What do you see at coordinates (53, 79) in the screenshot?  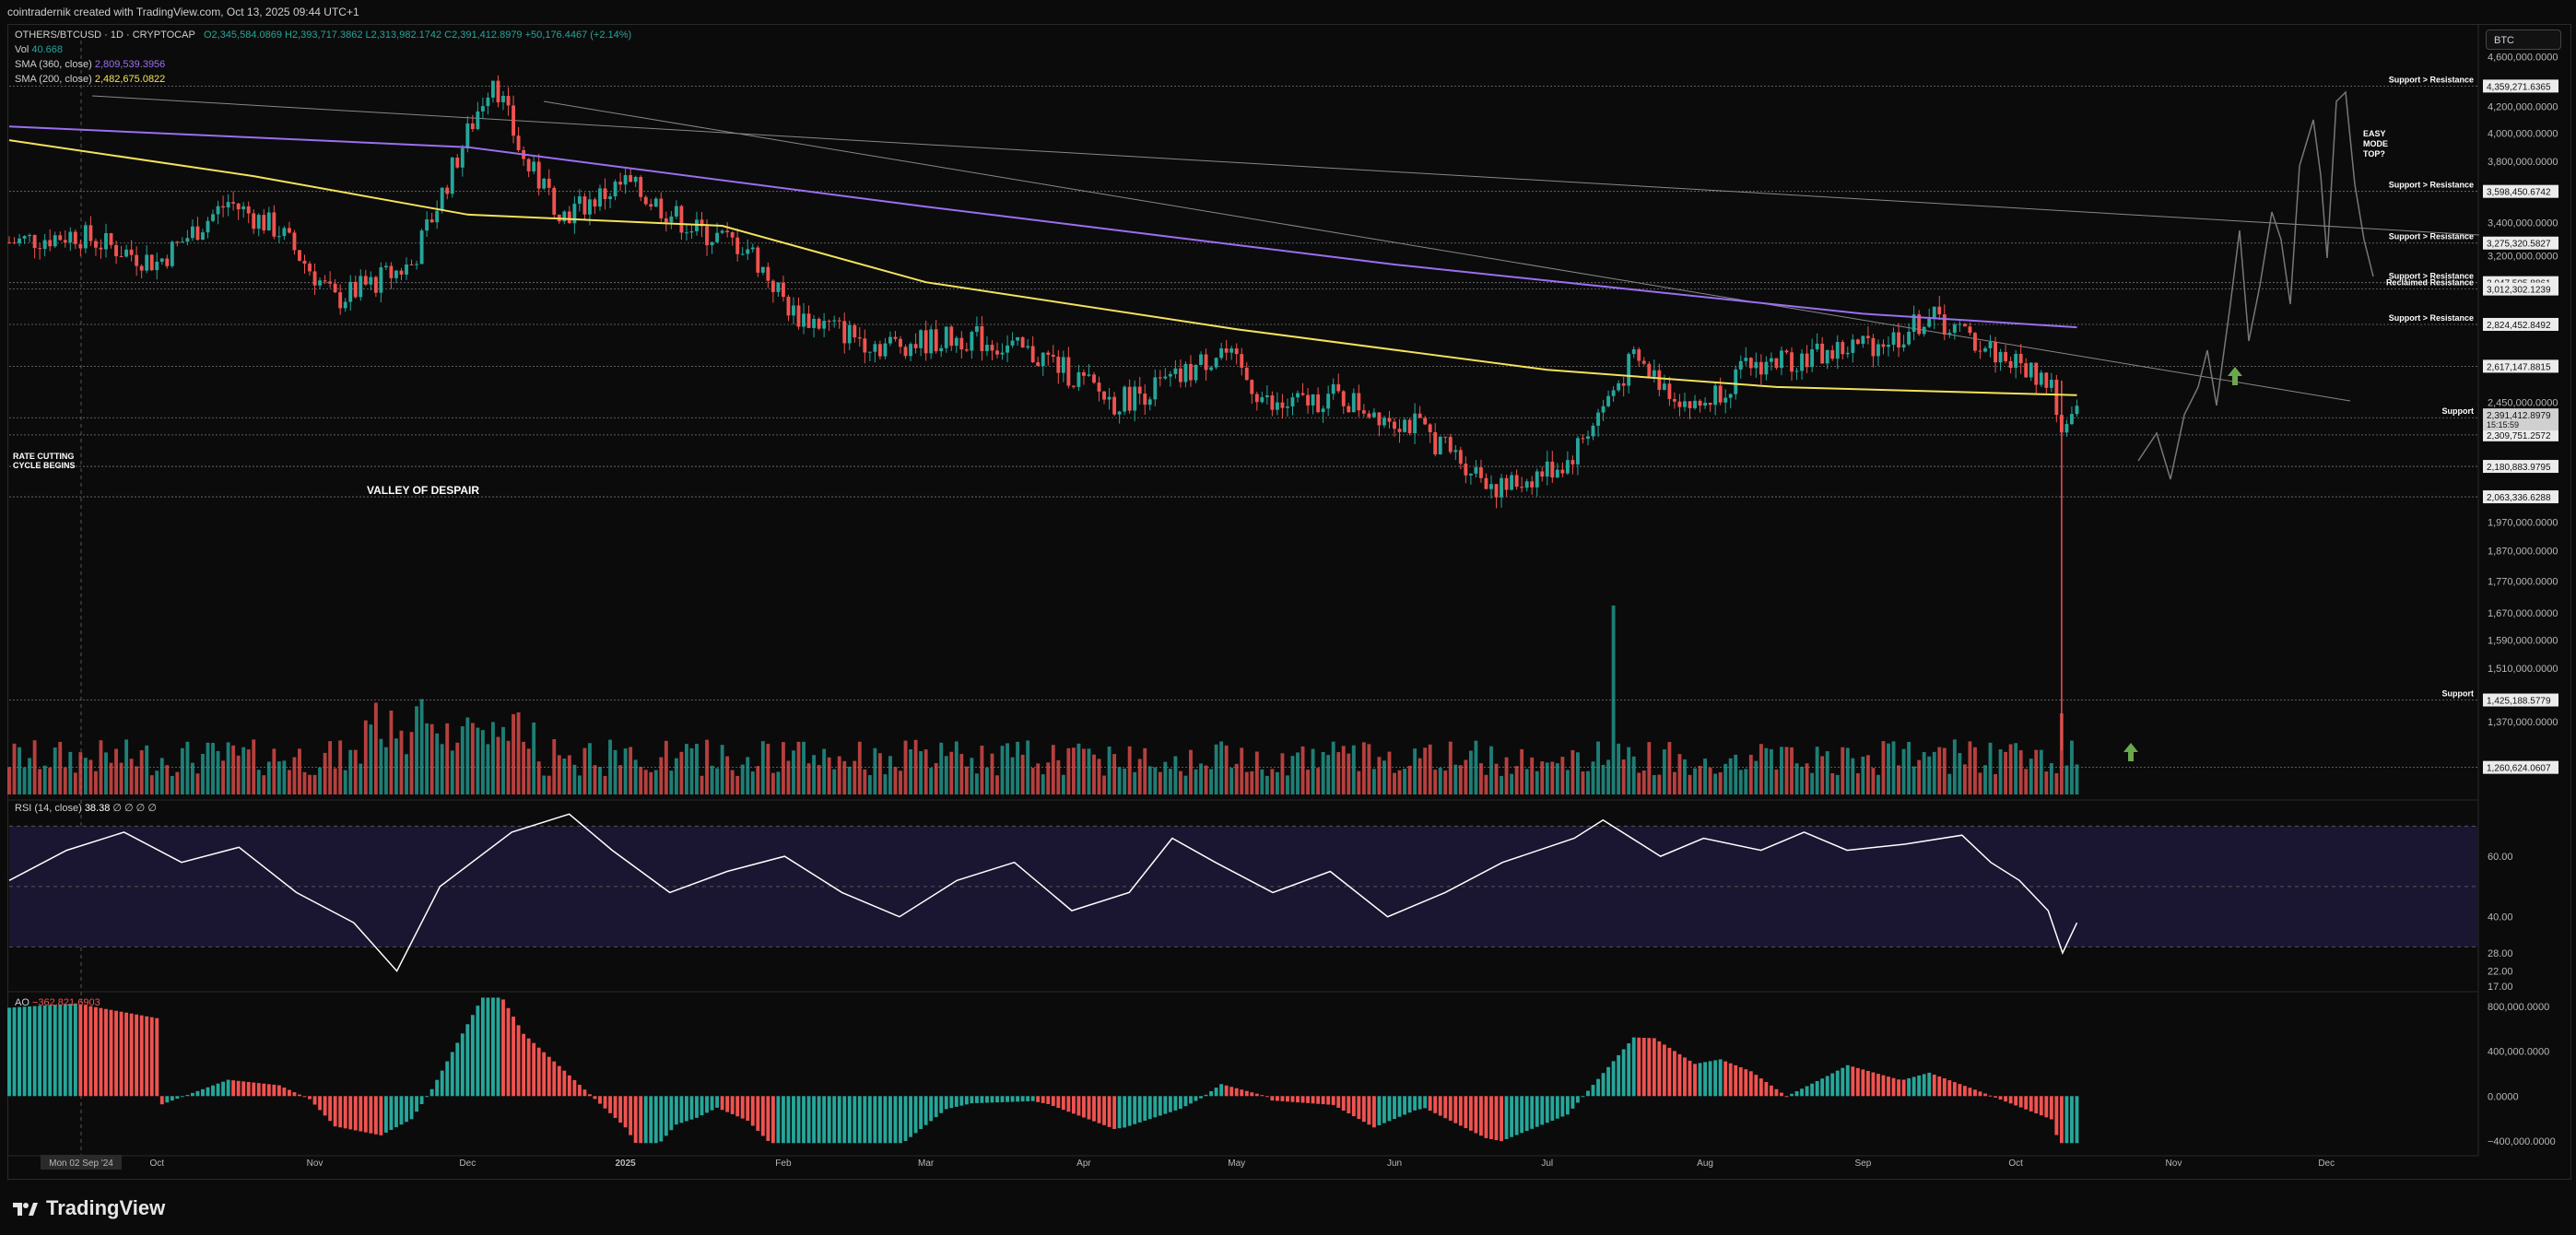 I see `legend-sma200-label: SMA (200, close)` at bounding box center [53, 79].